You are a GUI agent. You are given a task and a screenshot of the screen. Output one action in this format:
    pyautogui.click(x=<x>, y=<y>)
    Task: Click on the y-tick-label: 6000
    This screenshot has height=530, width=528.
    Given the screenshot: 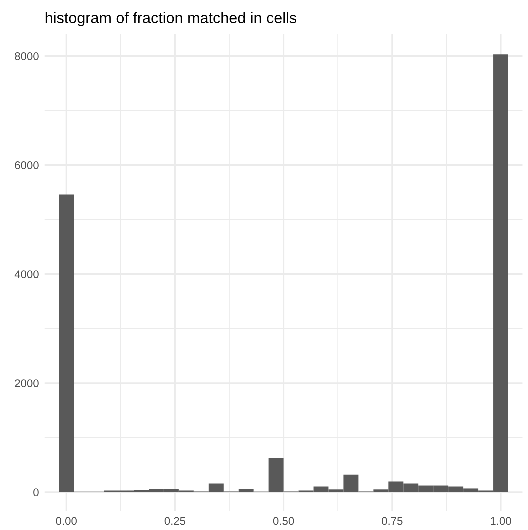 What is the action you would take?
    pyautogui.click(x=27, y=166)
    